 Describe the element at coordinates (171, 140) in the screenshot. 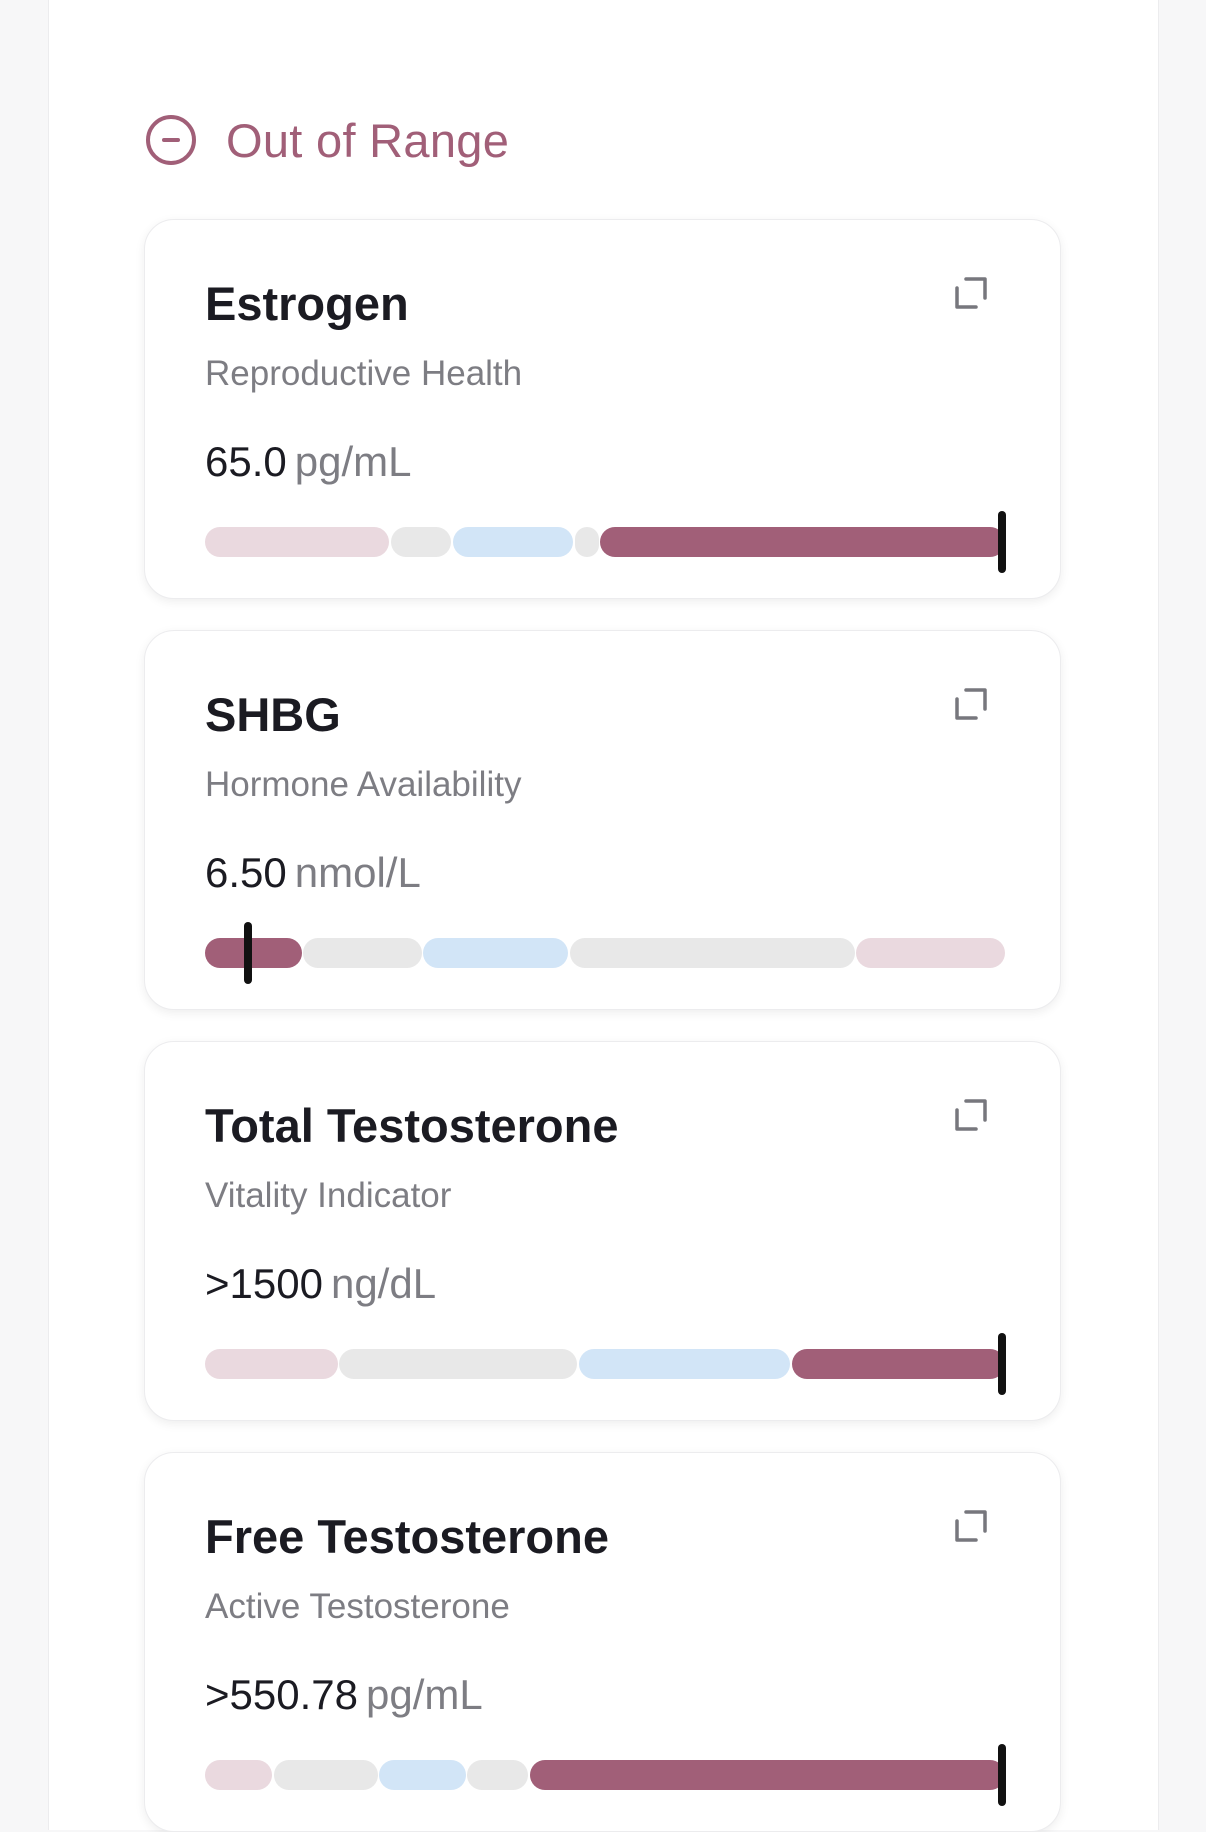

I see `minus-circle-icon` at that location.